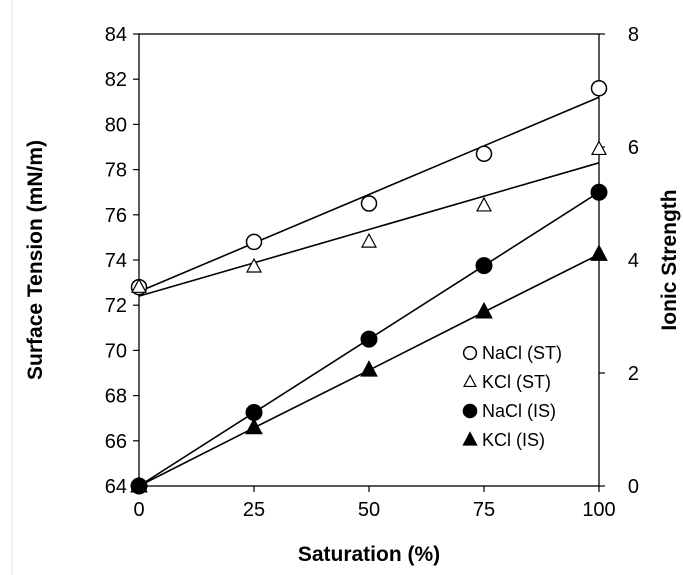  I want to click on x-axis-title: Saturation (%), so click(369, 554).